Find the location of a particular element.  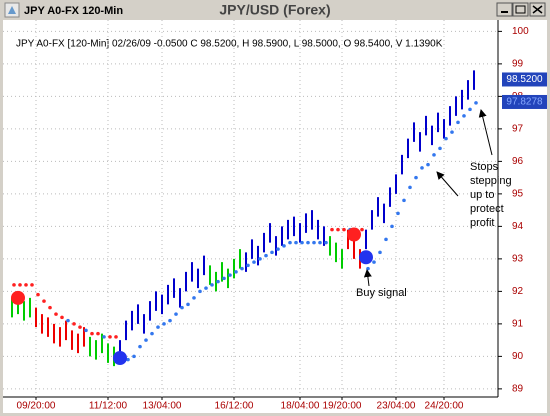

x-tick-label: 16/12:00 is located at coordinates (234, 406).